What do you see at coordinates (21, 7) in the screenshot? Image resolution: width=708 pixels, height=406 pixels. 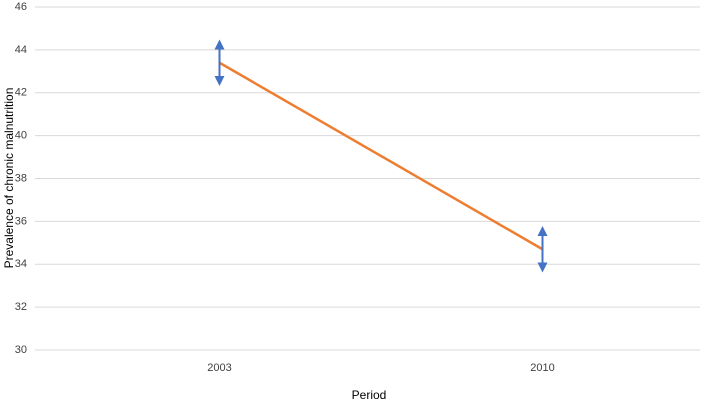 I see `y-tick-label: 46` at bounding box center [21, 7].